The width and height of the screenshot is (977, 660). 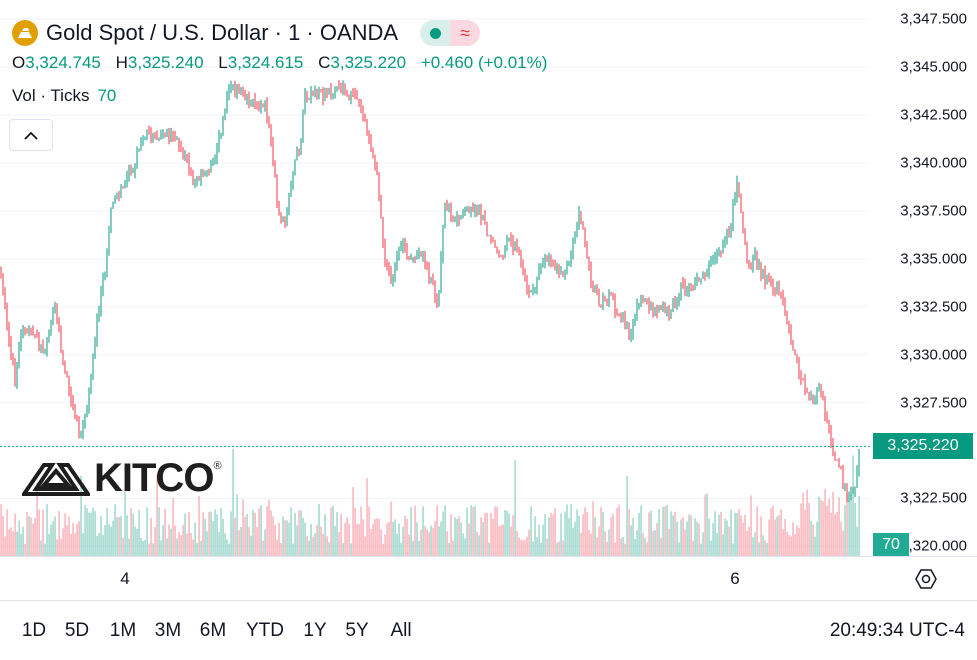 I want to click on range-button-3m: 3M, so click(x=168, y=630).